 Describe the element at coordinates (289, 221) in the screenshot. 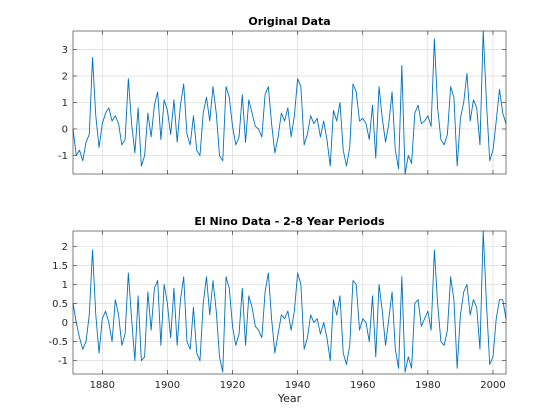

I see `chart-title: El Nino Data - 2-8 Year Periods` at that location.